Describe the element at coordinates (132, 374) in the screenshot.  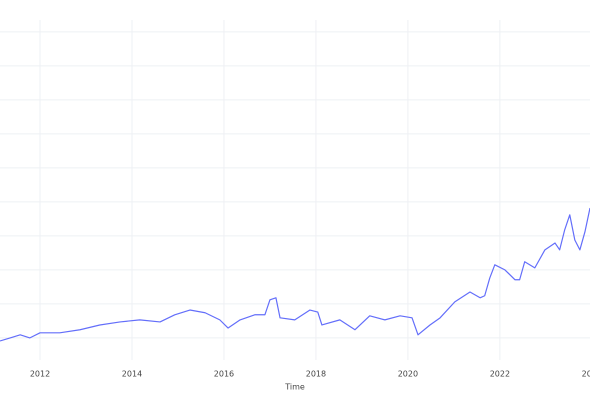
I see `x-tick-label: 2014` at that location.